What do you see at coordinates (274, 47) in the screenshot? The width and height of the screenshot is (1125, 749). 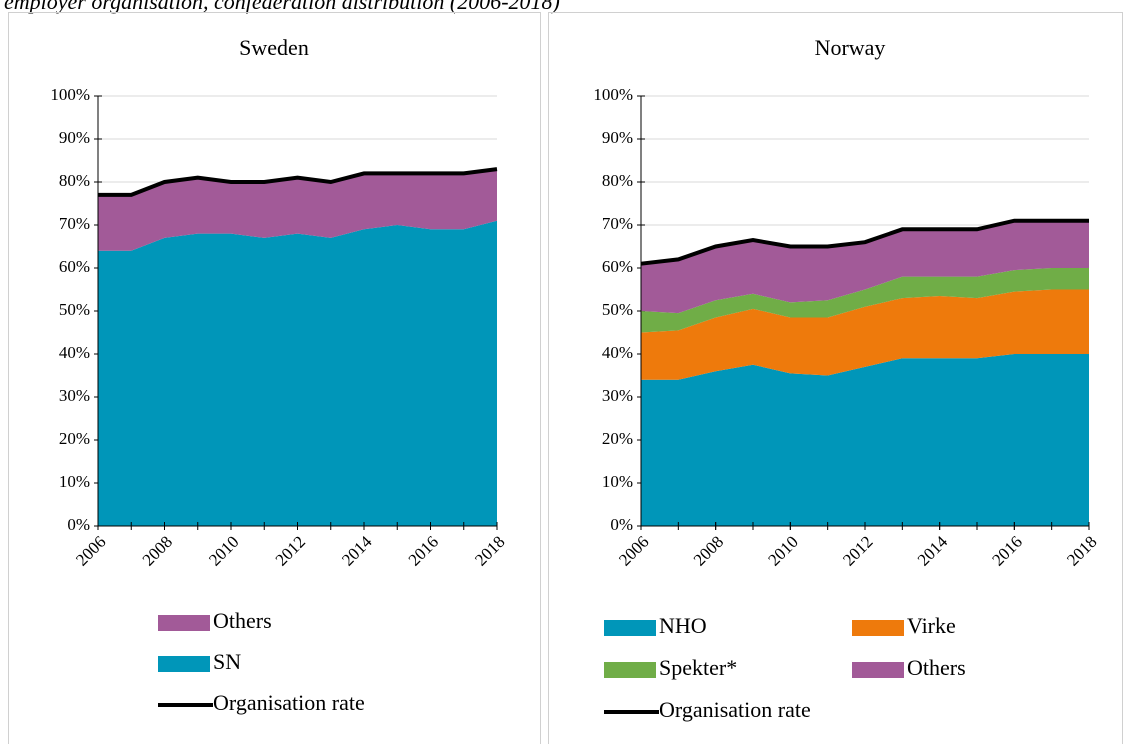 I see `chart-title: Sweden` at bounding box center [274, 47].